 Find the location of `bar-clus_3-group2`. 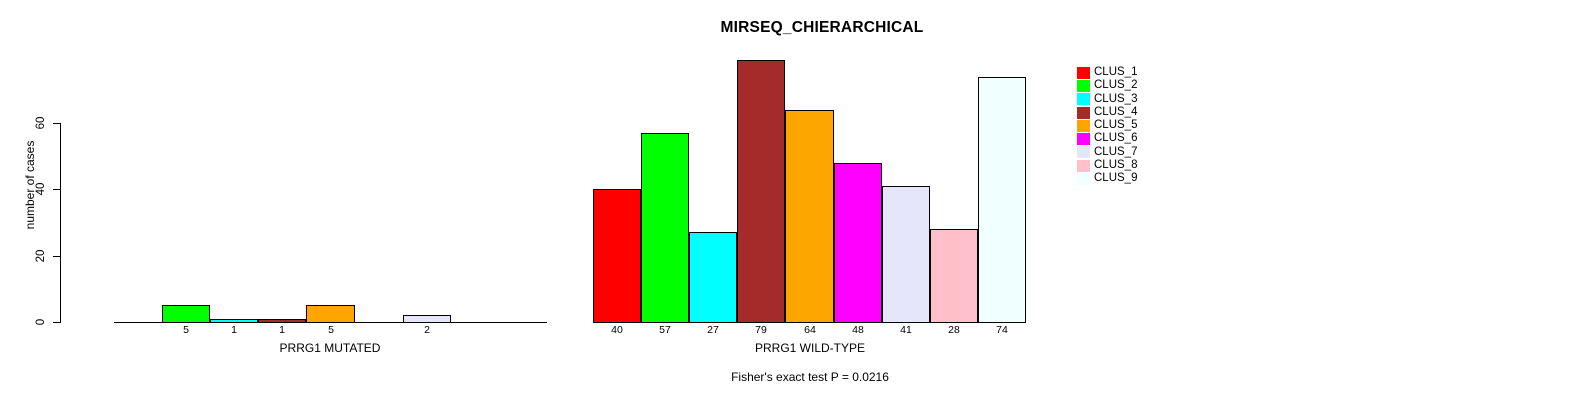

bar-clus_3-group2 is located at coordinates (713, 277).